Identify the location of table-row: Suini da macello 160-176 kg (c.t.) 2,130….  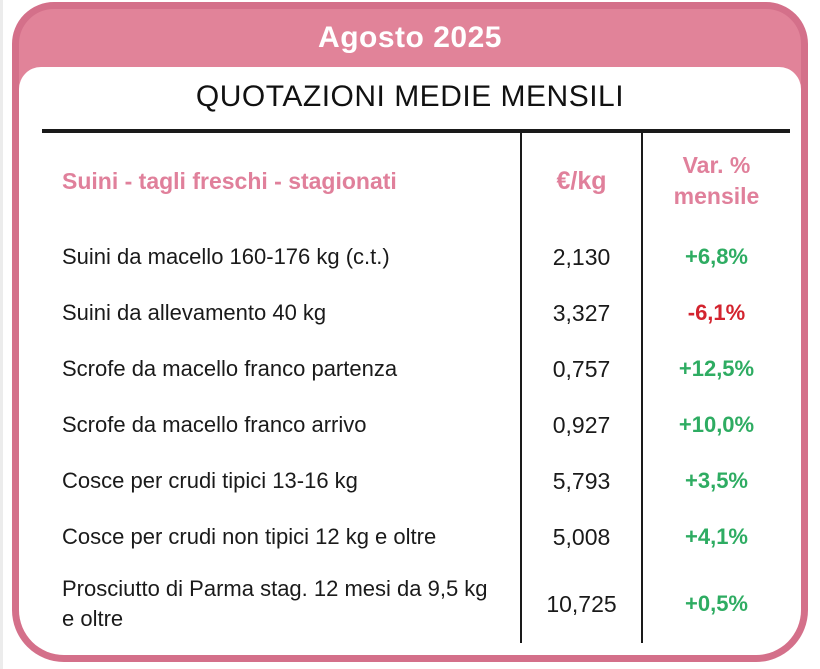
(416, 257).